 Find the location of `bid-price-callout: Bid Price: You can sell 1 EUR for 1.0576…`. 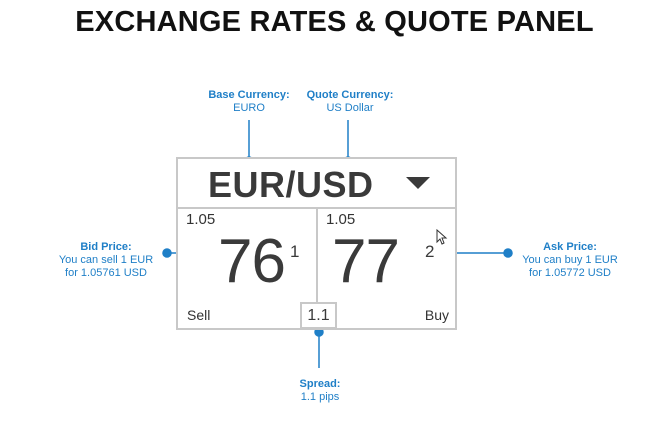

bid-price-callout: Bid Price: You can sell 1 EUR for 1.0576… is located at coordinates (106, 260).